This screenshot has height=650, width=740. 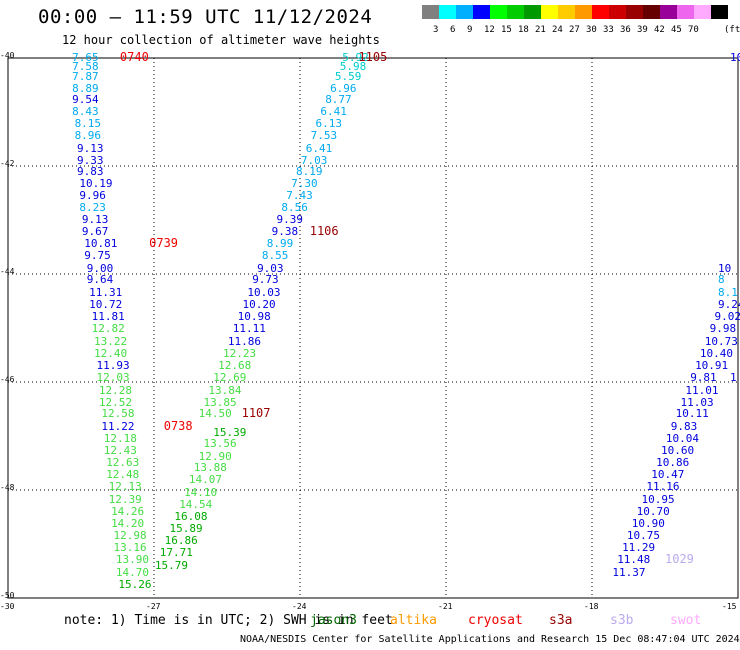 I want to click on wave-height-value: 7.53, so click(x=324, y=136).